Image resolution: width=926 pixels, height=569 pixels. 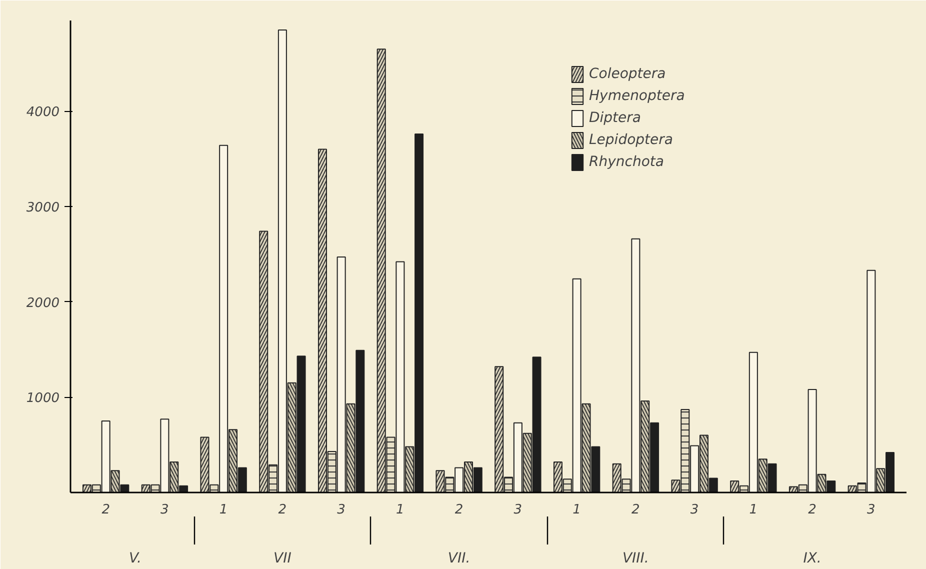 What do you see at coordinates (627, 74) in the screenshot?
I see `legend-label: Coleoptera` at bounding box center [627, 74].